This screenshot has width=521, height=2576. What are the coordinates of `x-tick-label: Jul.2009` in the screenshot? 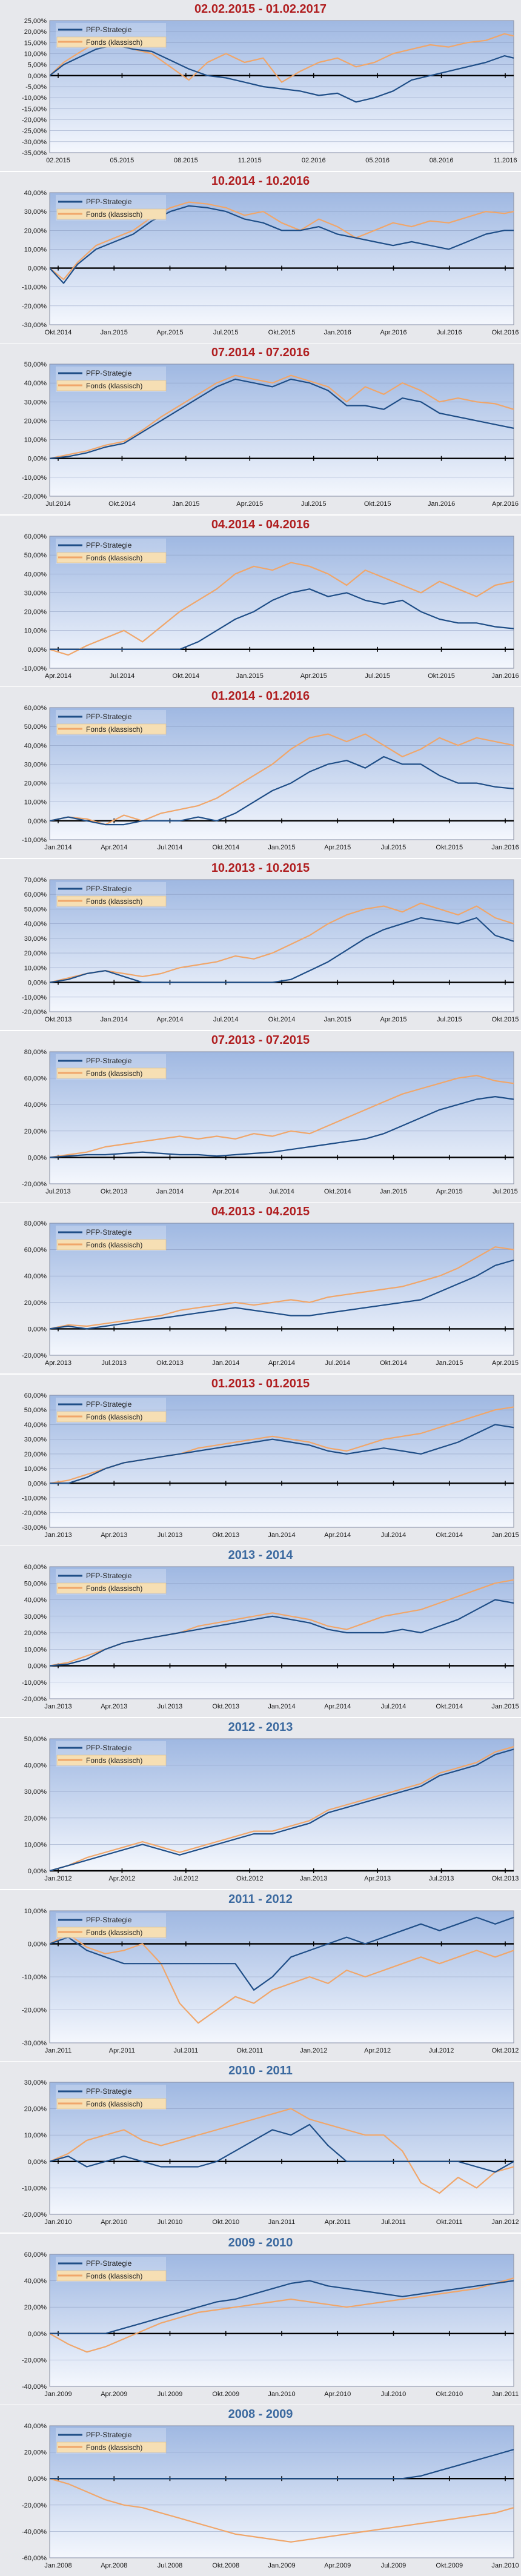 It's located at (171, 2394).